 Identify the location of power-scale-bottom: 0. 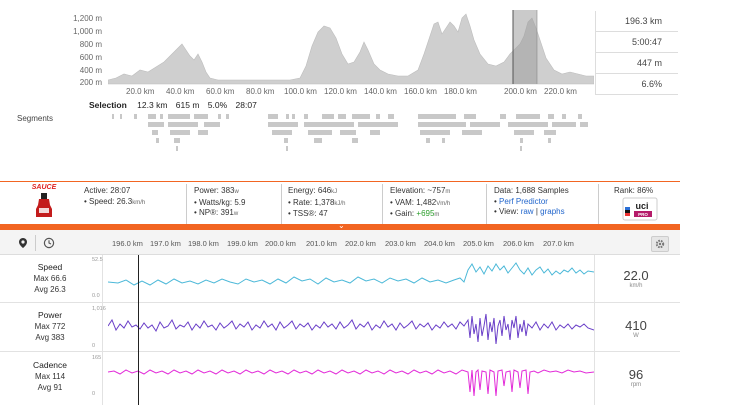
(94, 346).